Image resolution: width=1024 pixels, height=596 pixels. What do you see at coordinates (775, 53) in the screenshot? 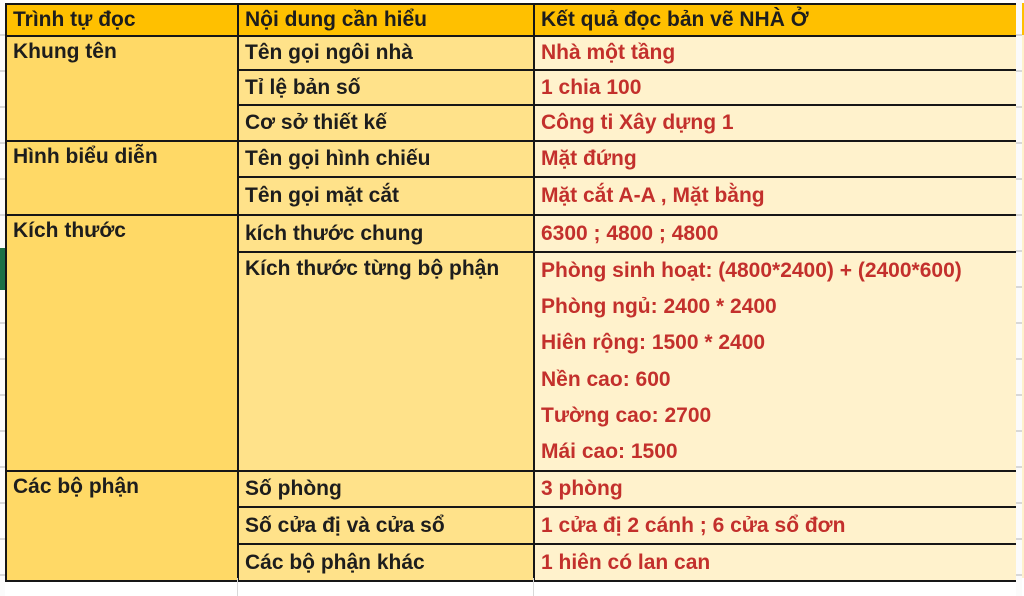
I see `cell-result: Nhà một tầng` at bounding box center [775, 53].